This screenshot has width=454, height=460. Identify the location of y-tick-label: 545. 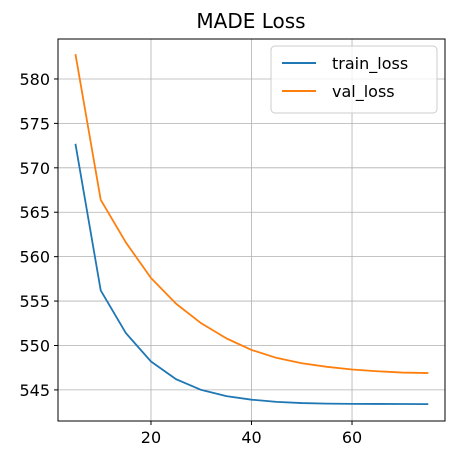
(34, 390).